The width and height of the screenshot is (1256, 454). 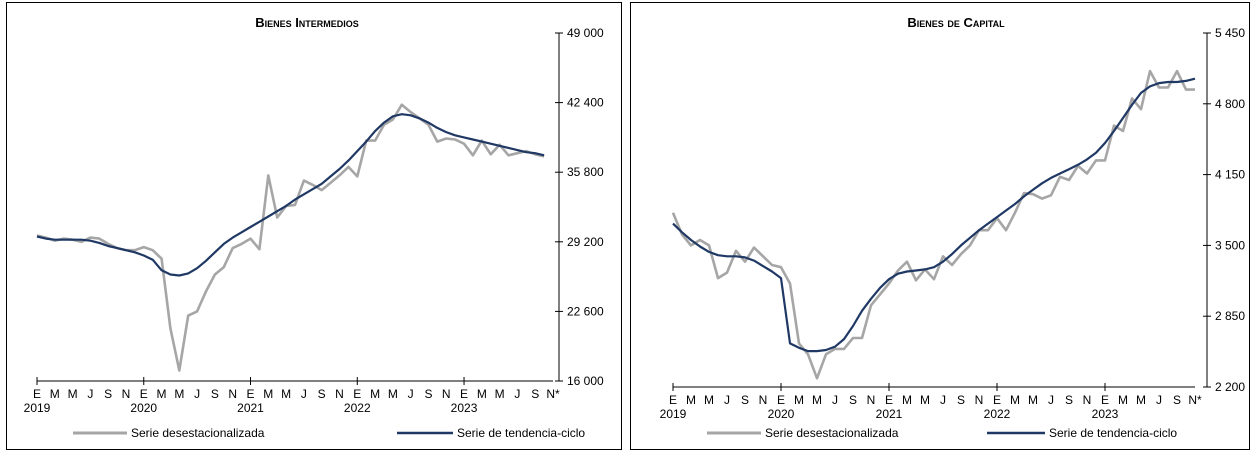 I want to click on y-tick-label: 4 150, so click(x=1230, y=175).